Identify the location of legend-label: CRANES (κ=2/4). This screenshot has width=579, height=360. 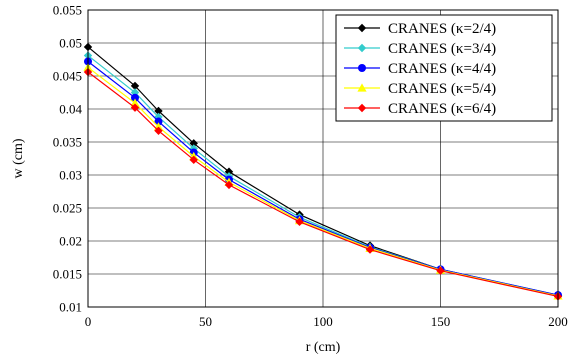
(442, 29).